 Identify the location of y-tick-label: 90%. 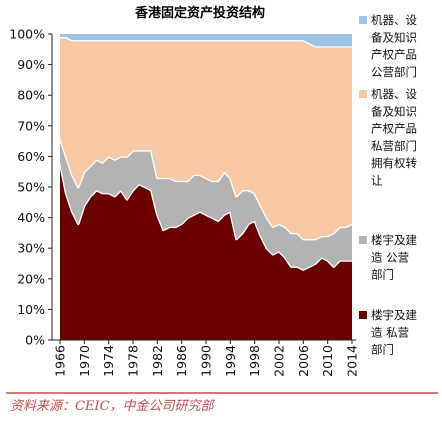
(31, 64).